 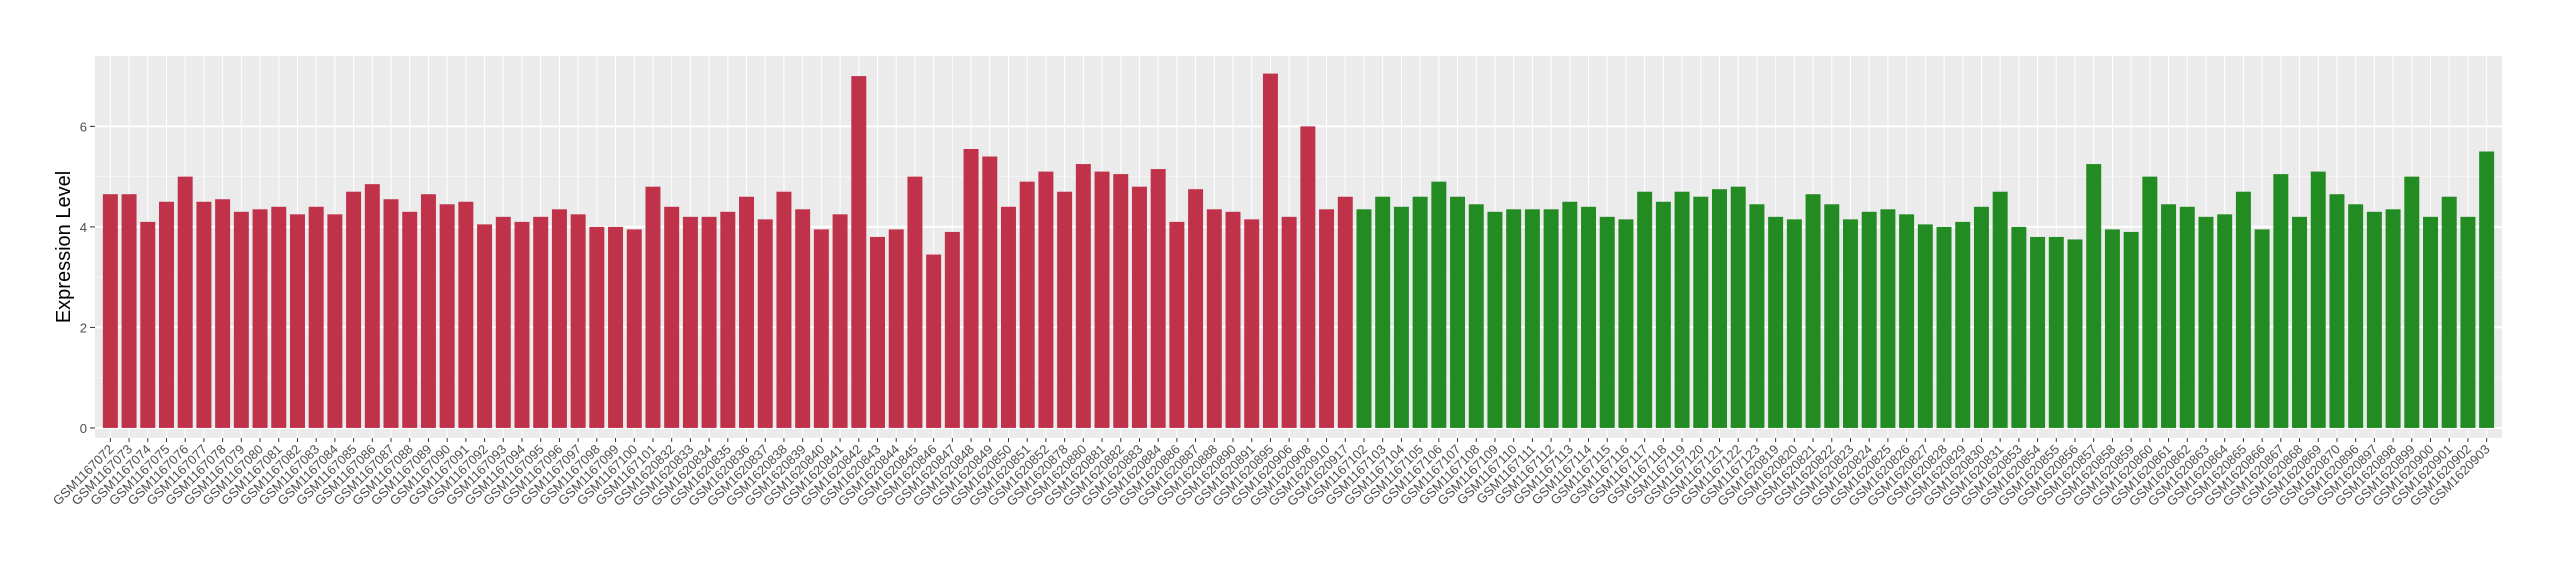 I want to click on y-tick-label: 4, so click(x=83, y=227).